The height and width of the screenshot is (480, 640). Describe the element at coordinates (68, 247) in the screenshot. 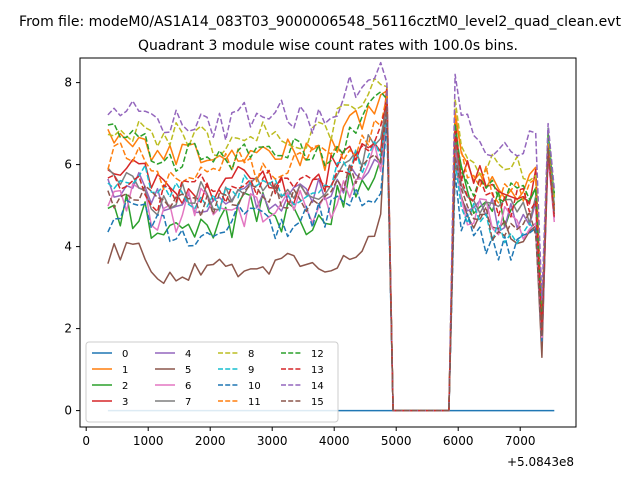

I see `y-tick-label: 4` at that location.